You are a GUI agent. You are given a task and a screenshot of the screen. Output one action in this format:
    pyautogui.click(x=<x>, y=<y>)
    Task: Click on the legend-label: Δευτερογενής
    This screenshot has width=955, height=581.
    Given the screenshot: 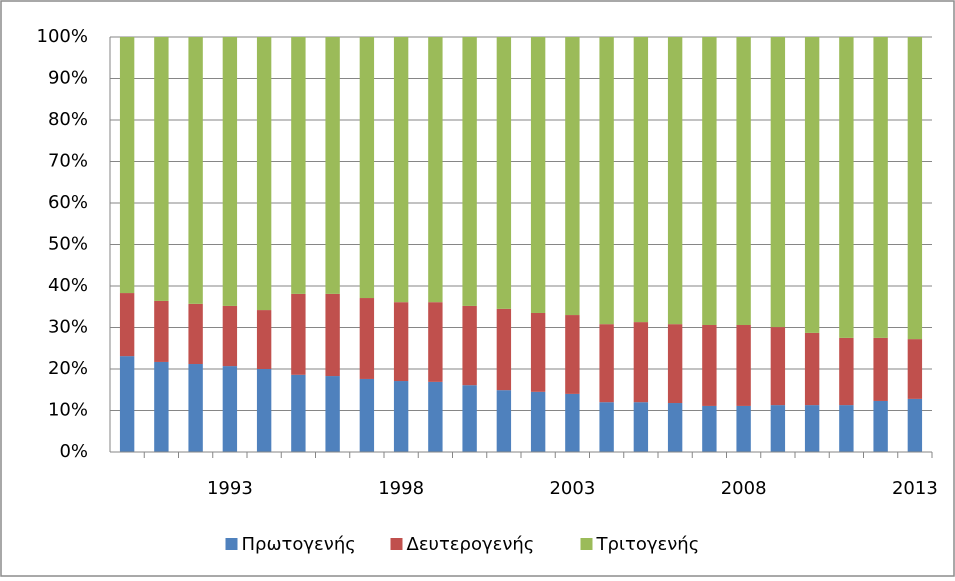 What is the action you would take?
    pyautogui.click(x=471, y=544)
    